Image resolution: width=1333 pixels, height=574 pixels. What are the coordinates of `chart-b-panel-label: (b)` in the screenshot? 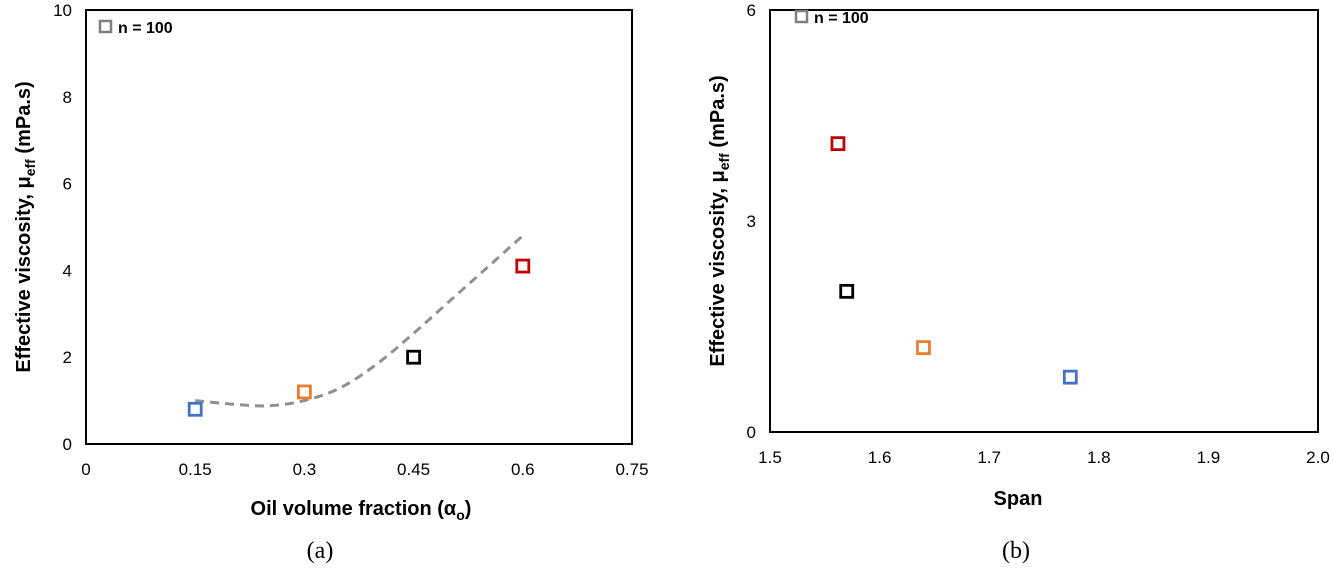 It's located at (1016, 551).